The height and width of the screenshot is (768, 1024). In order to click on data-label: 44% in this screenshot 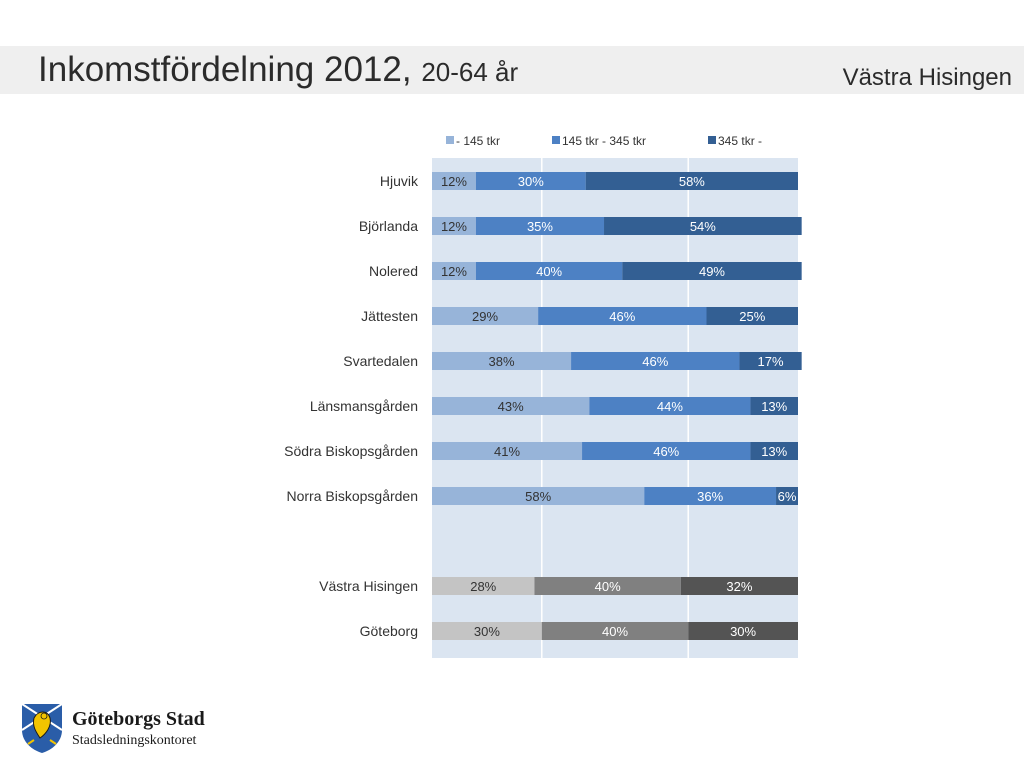, I will do `click(670, 406)`.